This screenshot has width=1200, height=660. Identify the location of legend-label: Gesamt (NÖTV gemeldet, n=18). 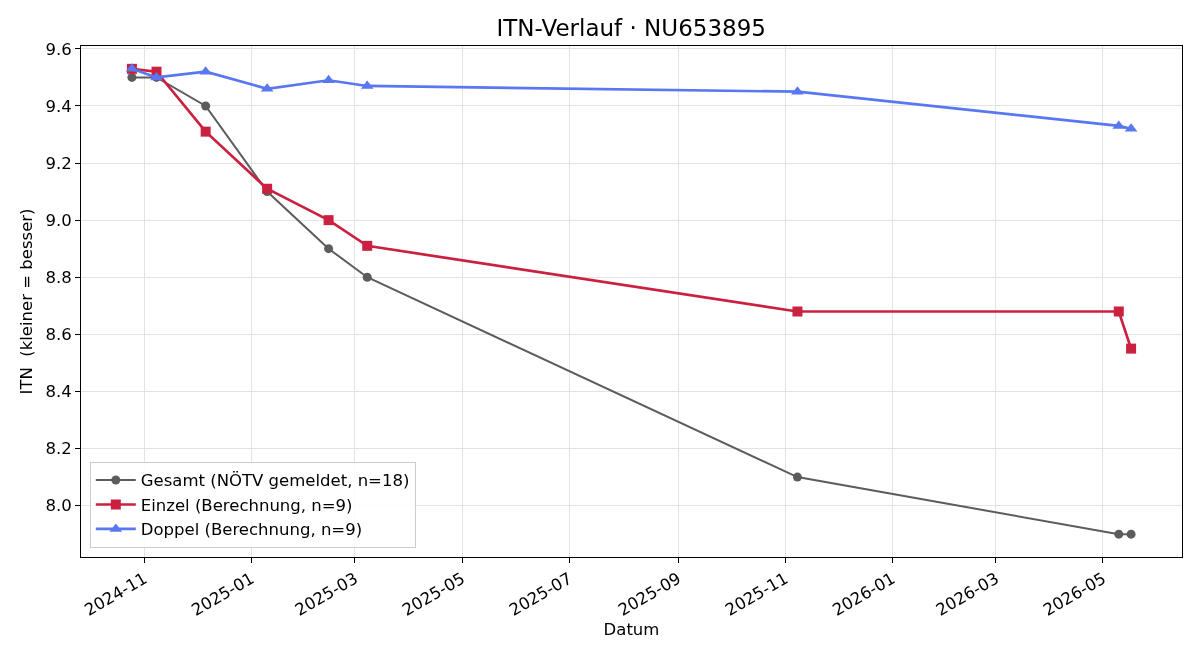
(275, 481).